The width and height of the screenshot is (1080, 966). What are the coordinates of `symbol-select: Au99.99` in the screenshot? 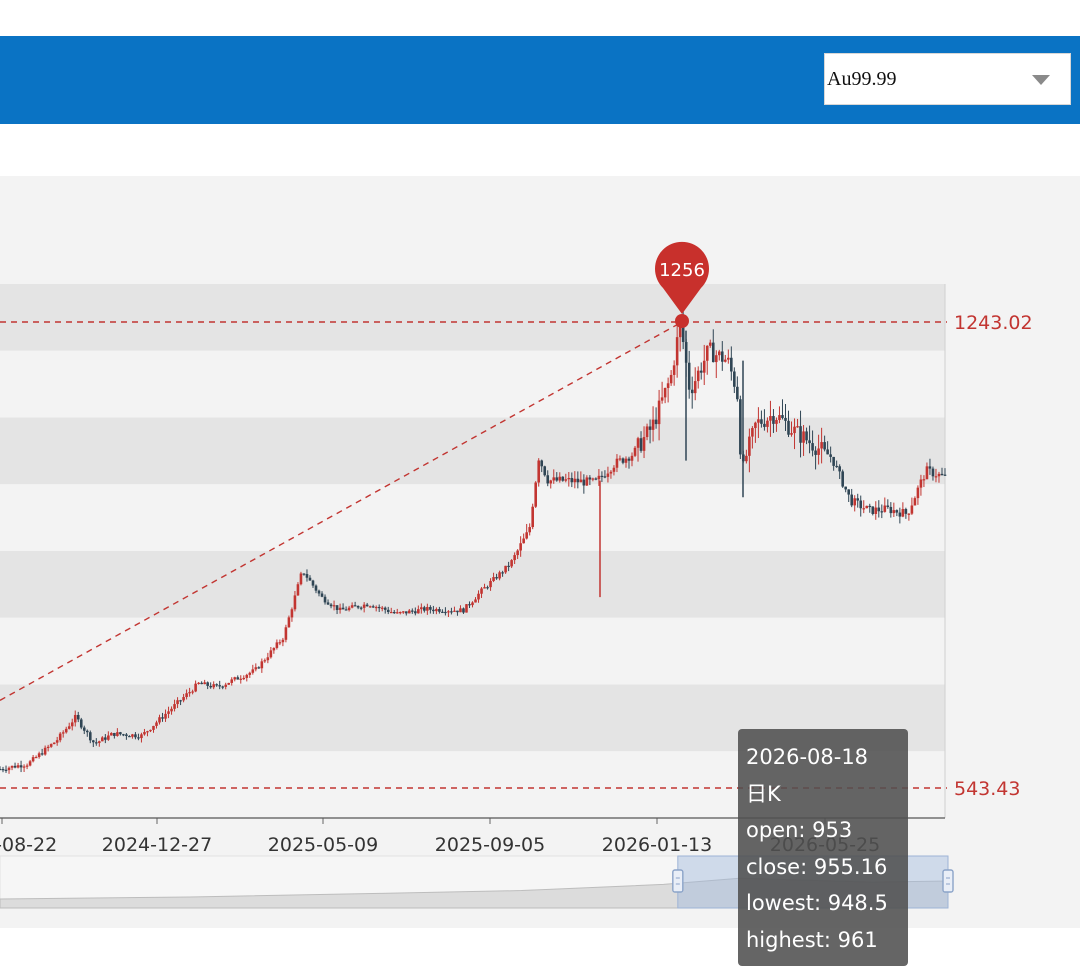 It's located at (947, 79).